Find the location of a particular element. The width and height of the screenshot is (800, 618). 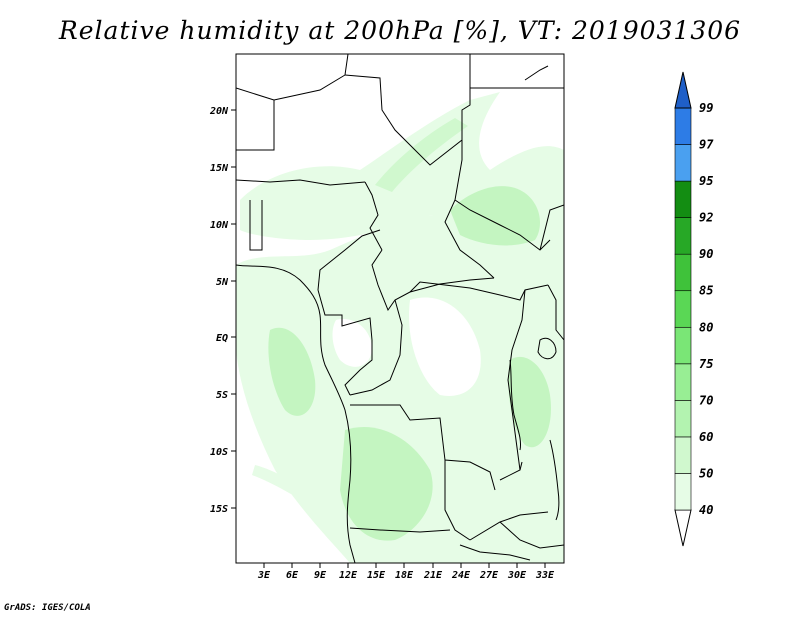

colorbar-label: 80 is located at coordinates (706, 327).